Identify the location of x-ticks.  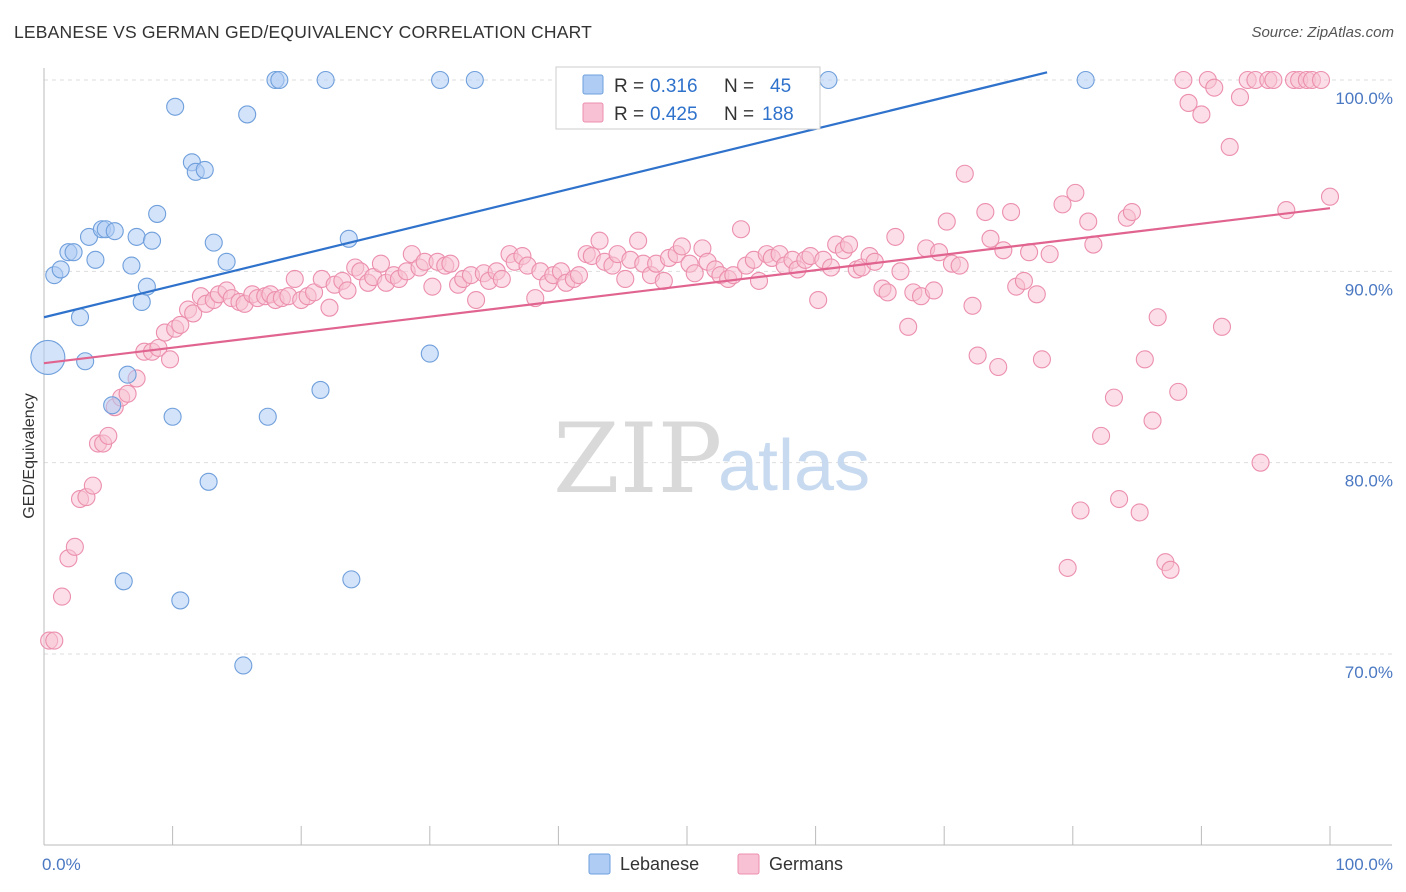
(687, 835).